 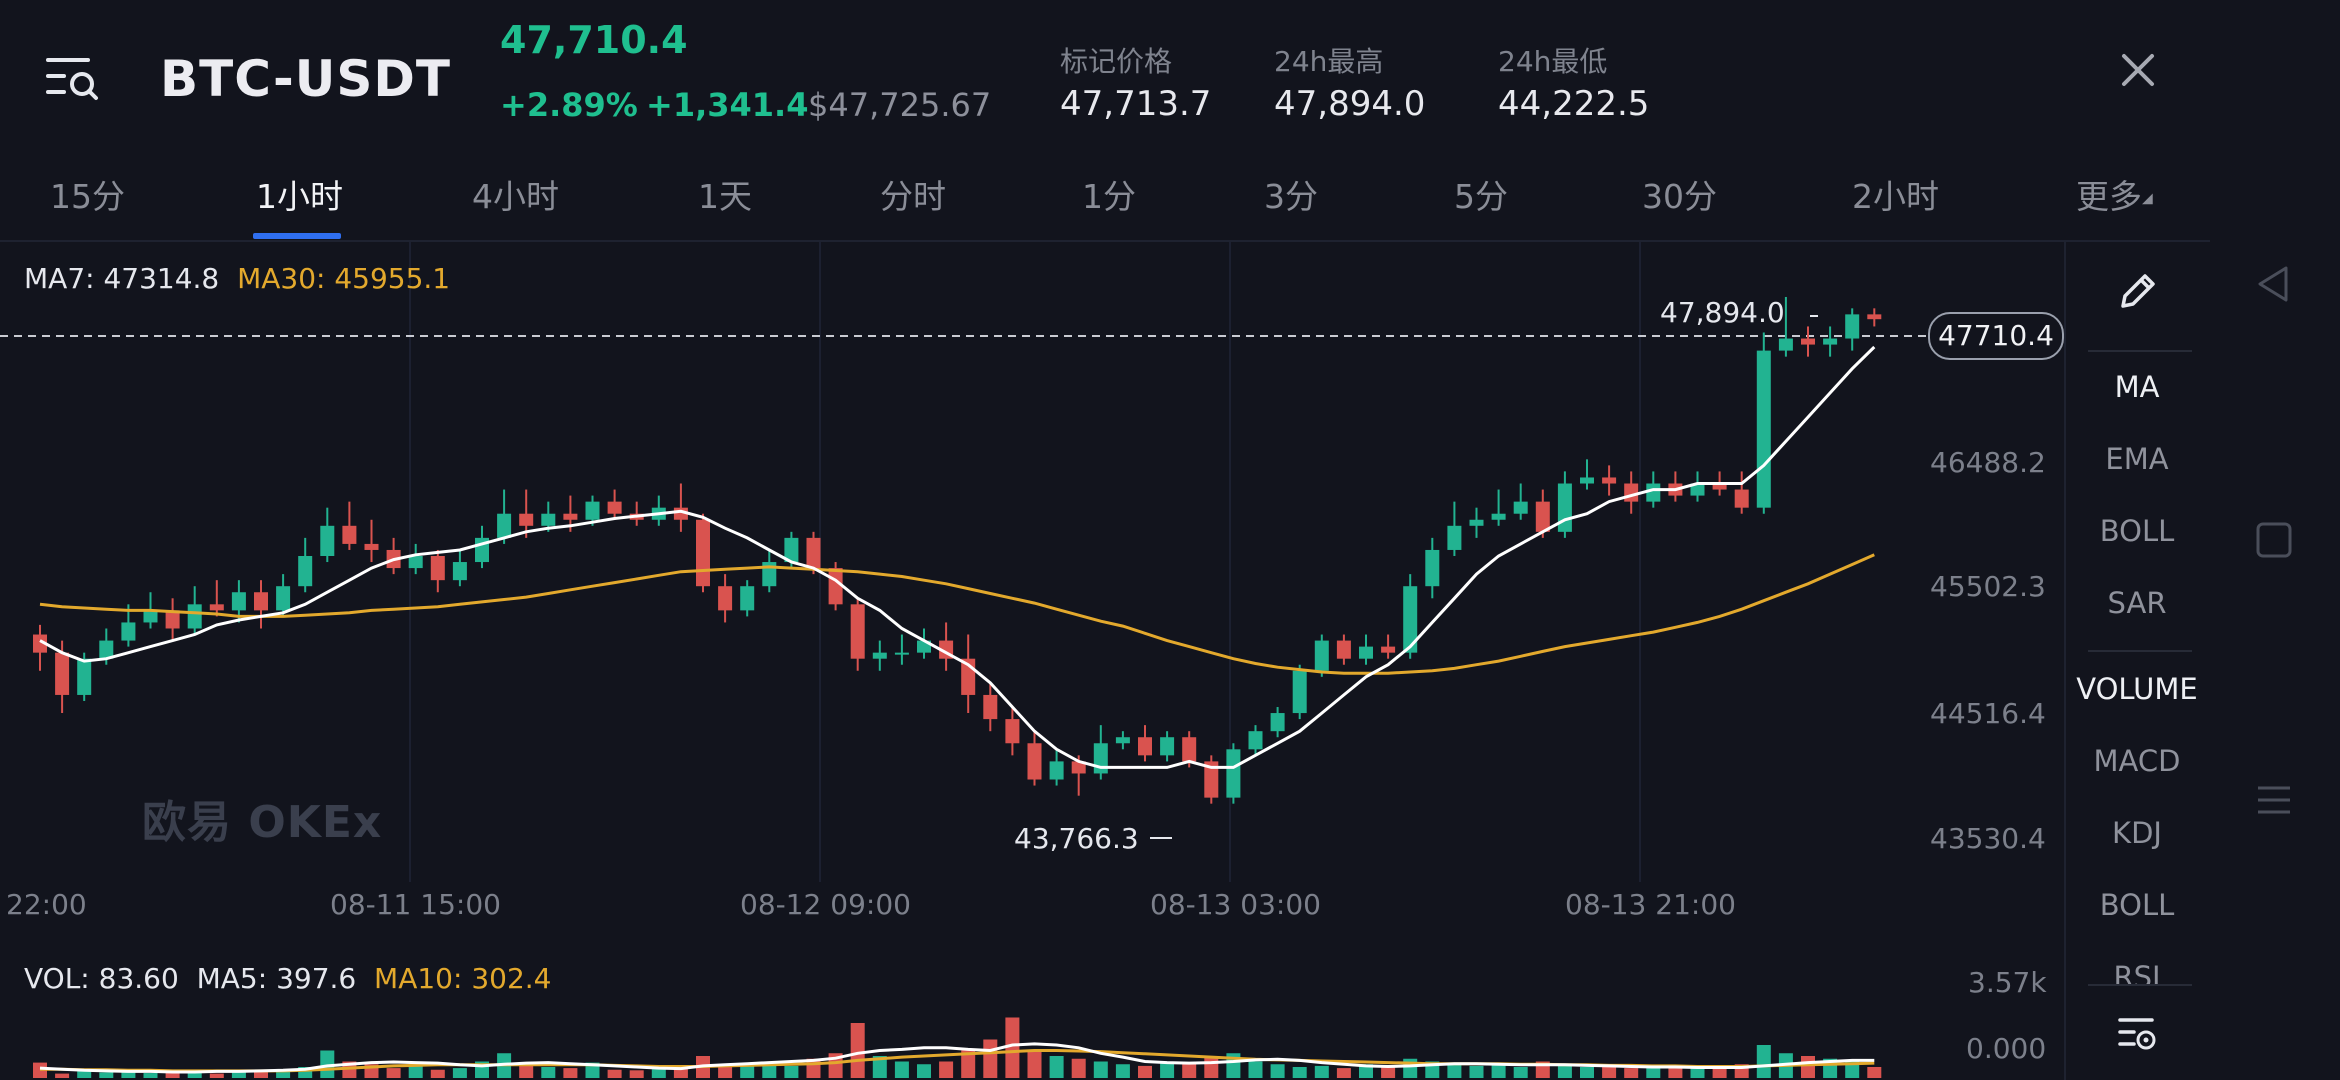 What do you see at coordinates (74, 80) in the screenshot?
I see `menu-search-icon` at bounding box center [74, 80].